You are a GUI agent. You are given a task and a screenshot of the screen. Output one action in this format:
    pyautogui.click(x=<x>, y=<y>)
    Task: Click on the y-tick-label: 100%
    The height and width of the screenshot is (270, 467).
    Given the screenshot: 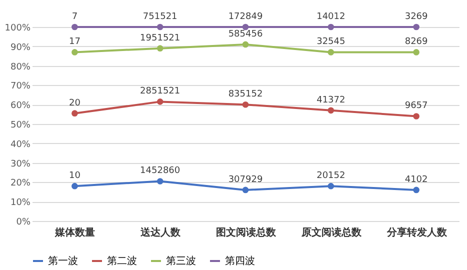 What is the action you would take?
    pyautogui.click(x=17, y=29)
    